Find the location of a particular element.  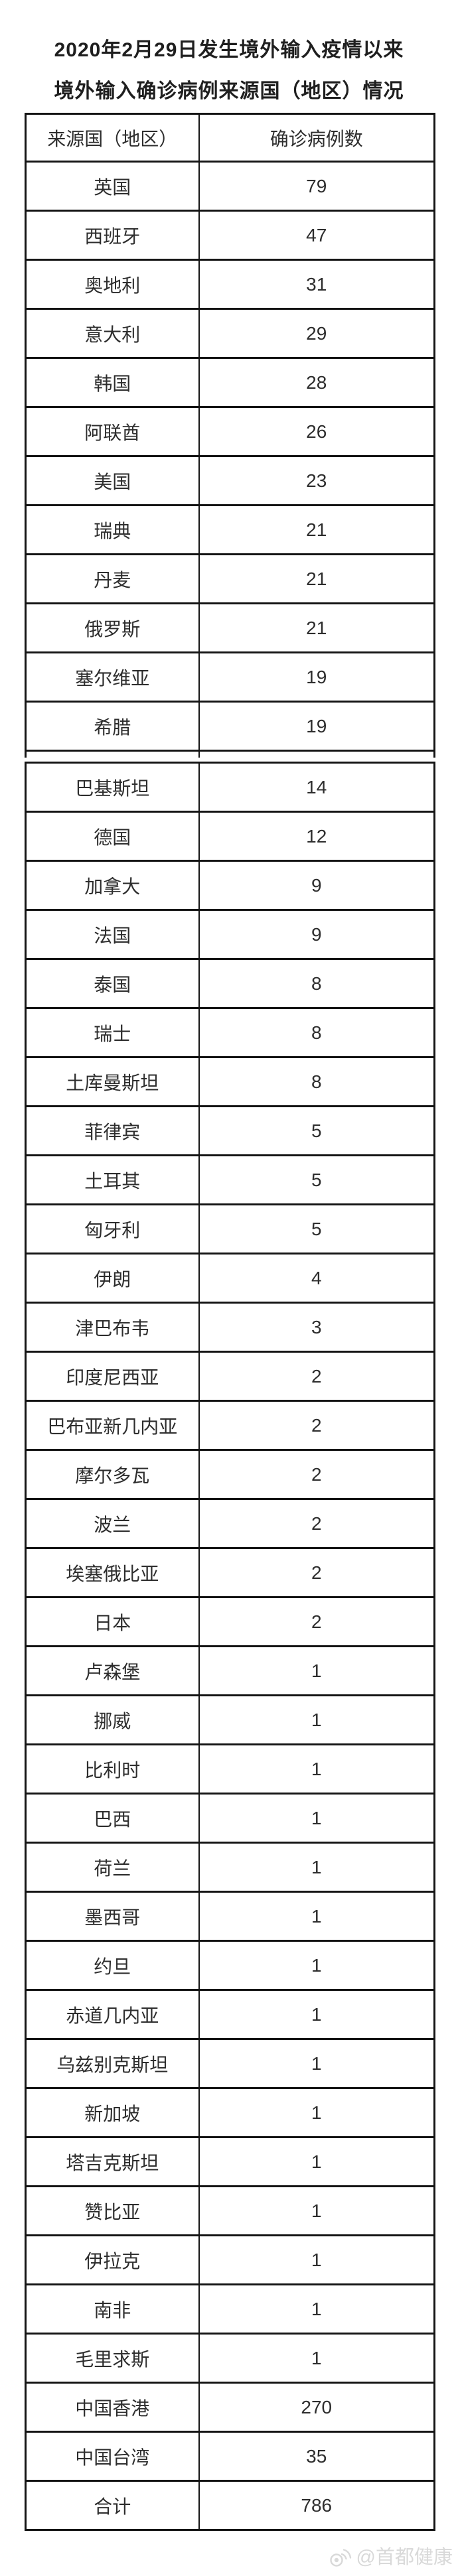

total-row: 合计 786 is located at coordinates (230, 2505).